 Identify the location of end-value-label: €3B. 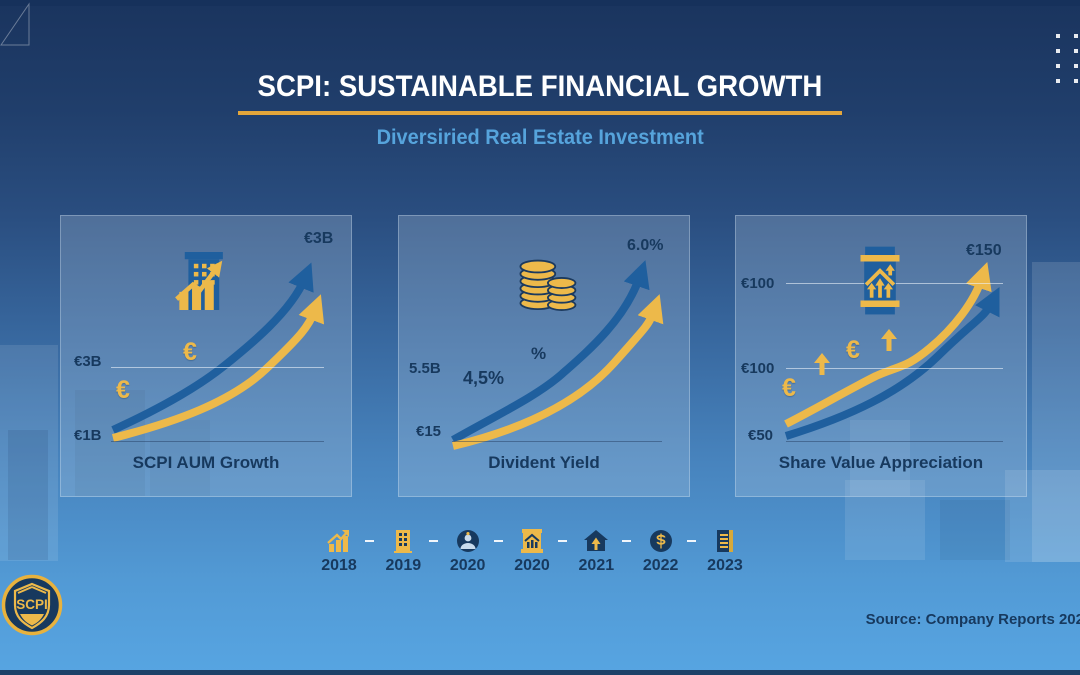
(319, 238).